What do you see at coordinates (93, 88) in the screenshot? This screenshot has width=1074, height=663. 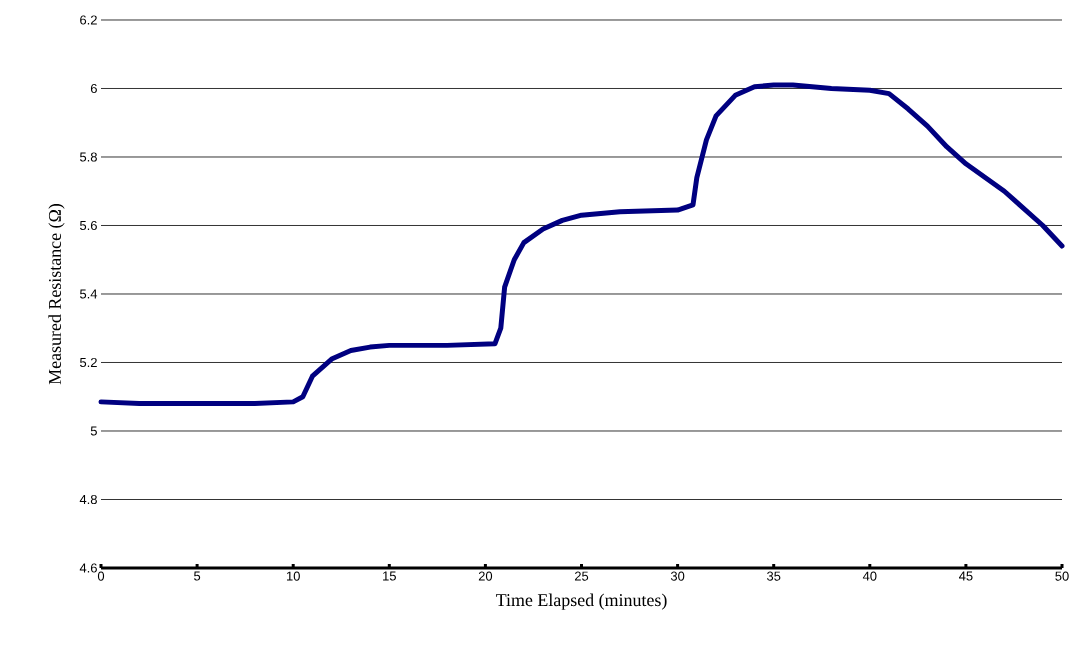 I see `y-tick-label: 6` at bounding box center [93, 88].